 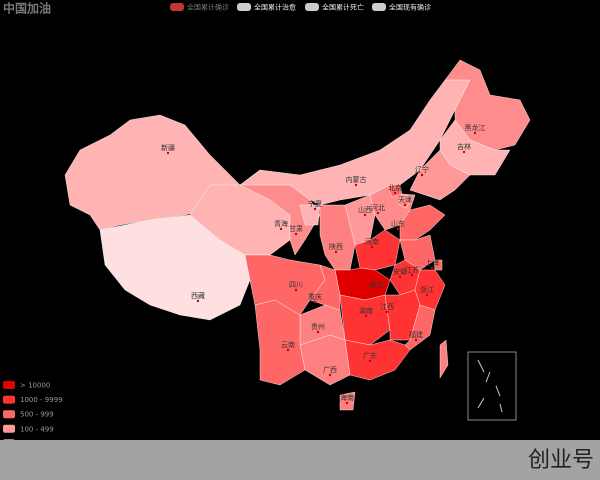 I want to click on province-label: 广西, so click(x=330, y=369).